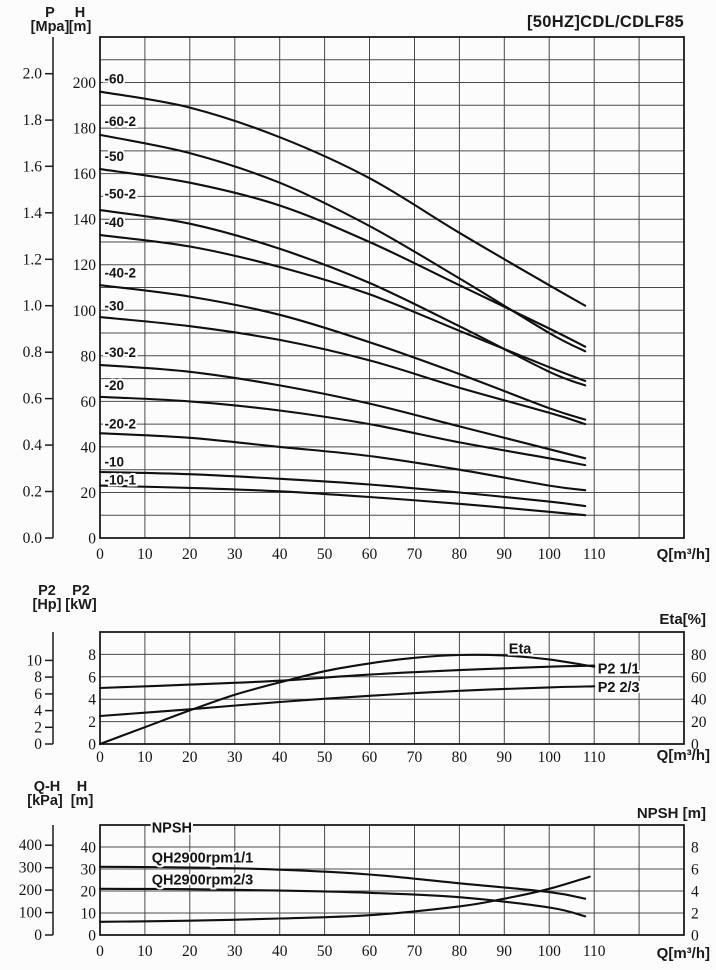  Describe the element at coordinates (121, 480) in the screenshot. I see `curve-label-10-1: -10-1` at that location.